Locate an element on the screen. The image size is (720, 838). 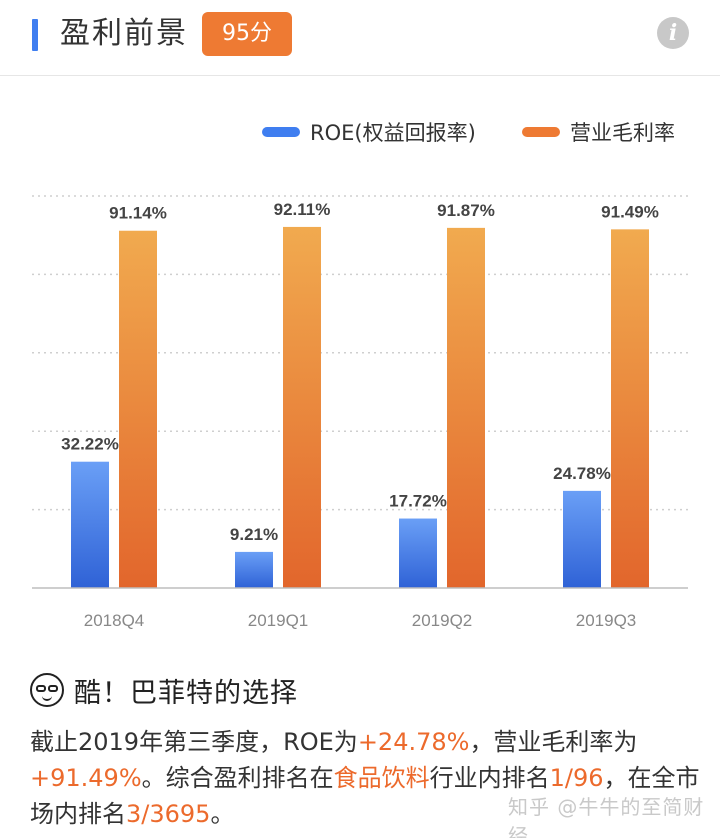
legend-label-0: ROE(权益回报率) is located at coordinates (393, 133).